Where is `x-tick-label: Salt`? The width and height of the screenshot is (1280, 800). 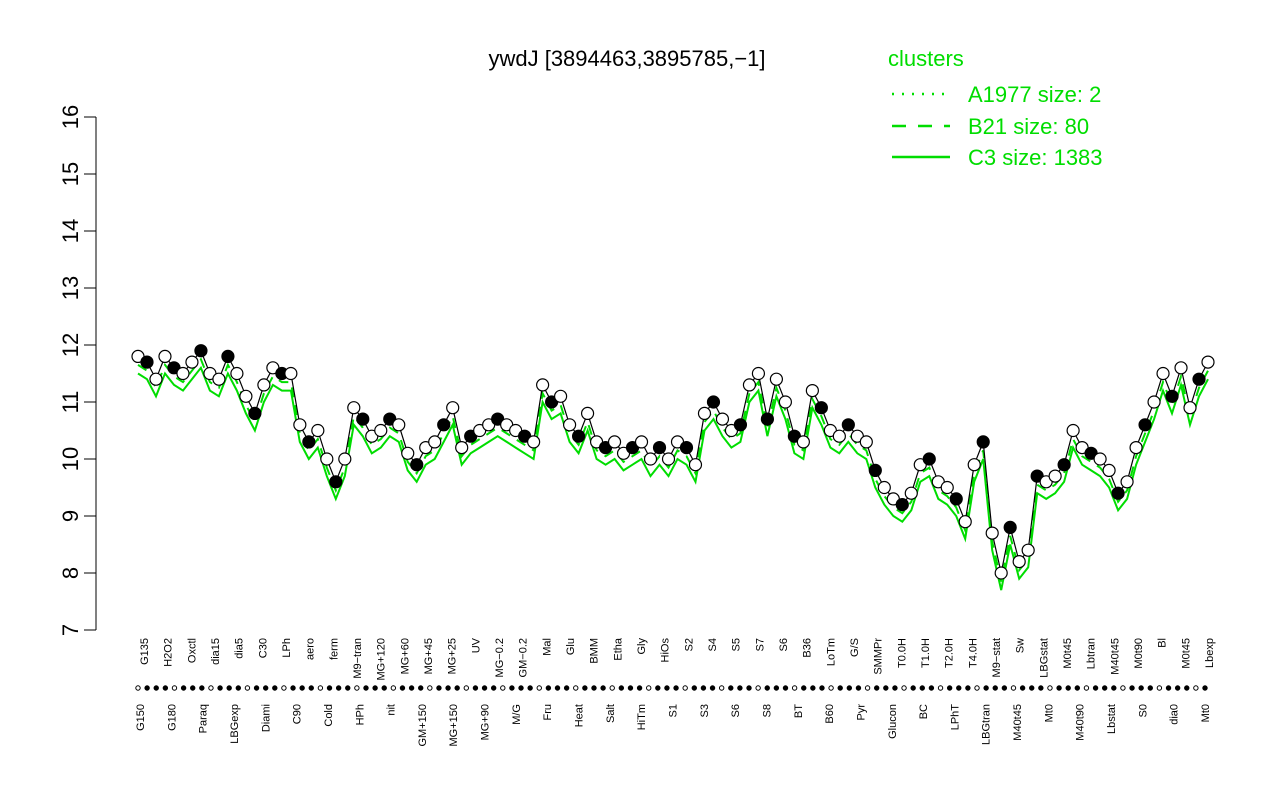 x-tick-label: Salt is located at coordinates (611, 713).